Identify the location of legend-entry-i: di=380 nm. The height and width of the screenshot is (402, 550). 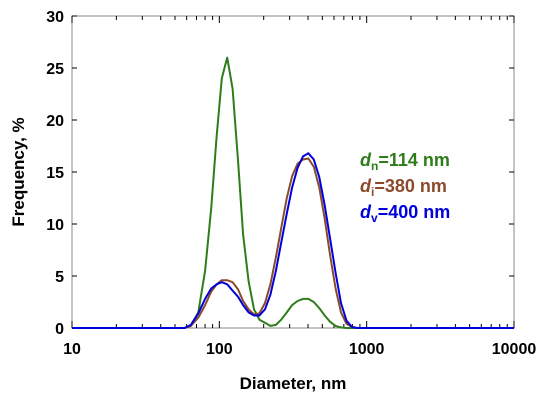
(403, 187).